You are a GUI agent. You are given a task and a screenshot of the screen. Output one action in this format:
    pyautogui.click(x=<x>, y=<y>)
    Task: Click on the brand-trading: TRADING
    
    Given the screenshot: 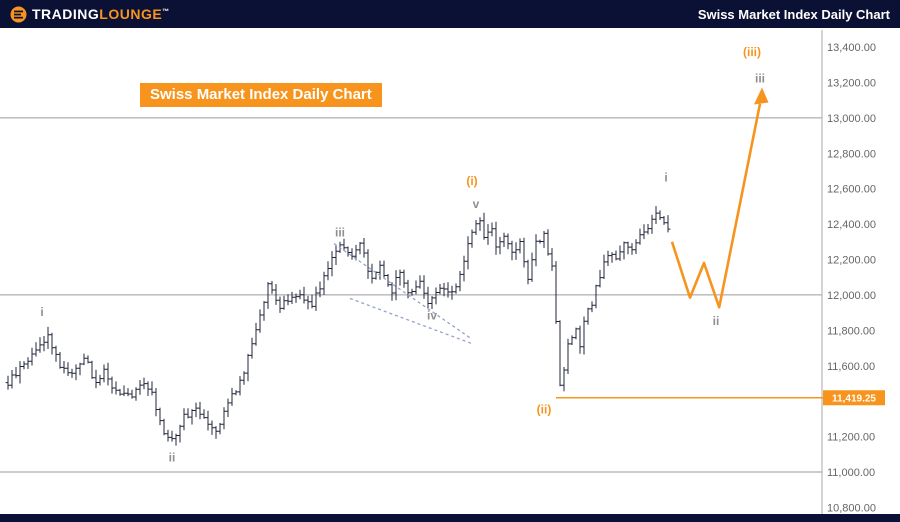 What is the action you would take?
    pyautogui.click(x=66, y=14)
    